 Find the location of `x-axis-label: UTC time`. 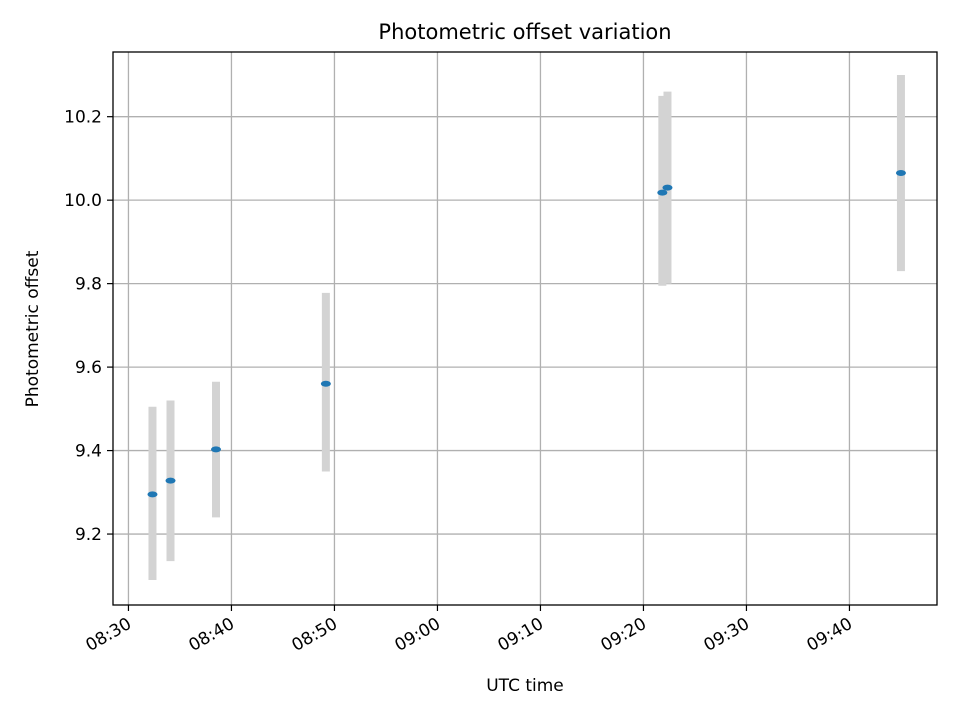

x-axis-label: UTC time is located at coordinates (525, 686).